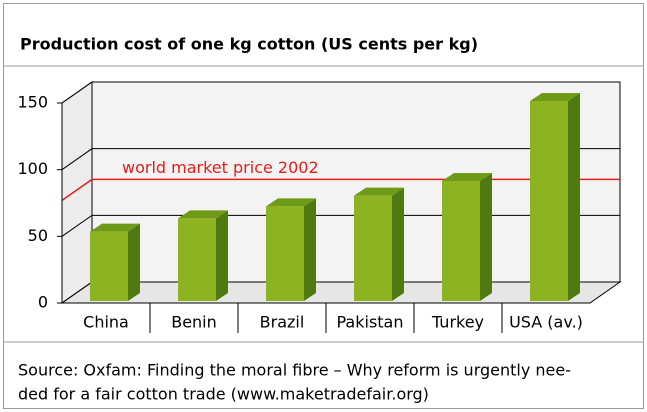 This screenshot has width=647, height=412. What do you see at coordinates (457, 322) in the screenshot?
I see `x-tick-label: Turkey` at bounding box center [457, 322].